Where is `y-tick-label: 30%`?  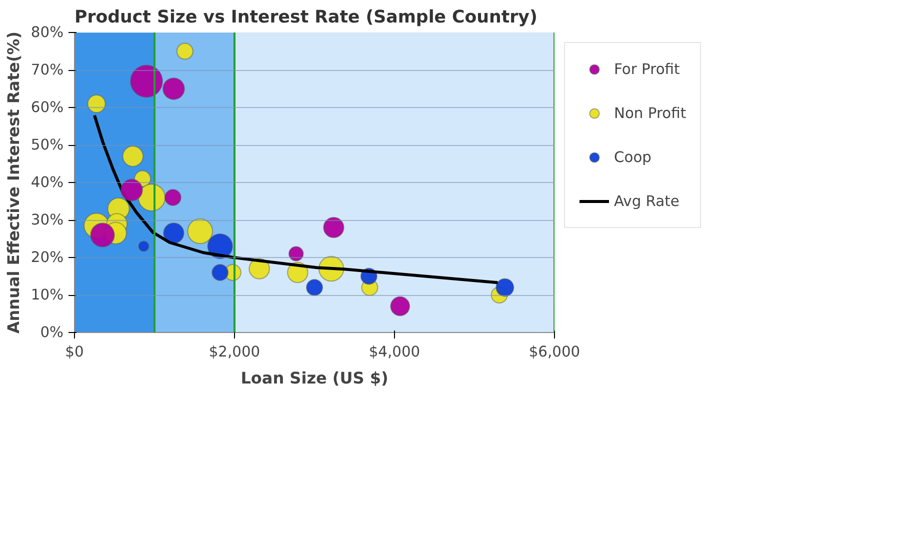 y-tick-label: 30% is located at coordinates (47, 220).